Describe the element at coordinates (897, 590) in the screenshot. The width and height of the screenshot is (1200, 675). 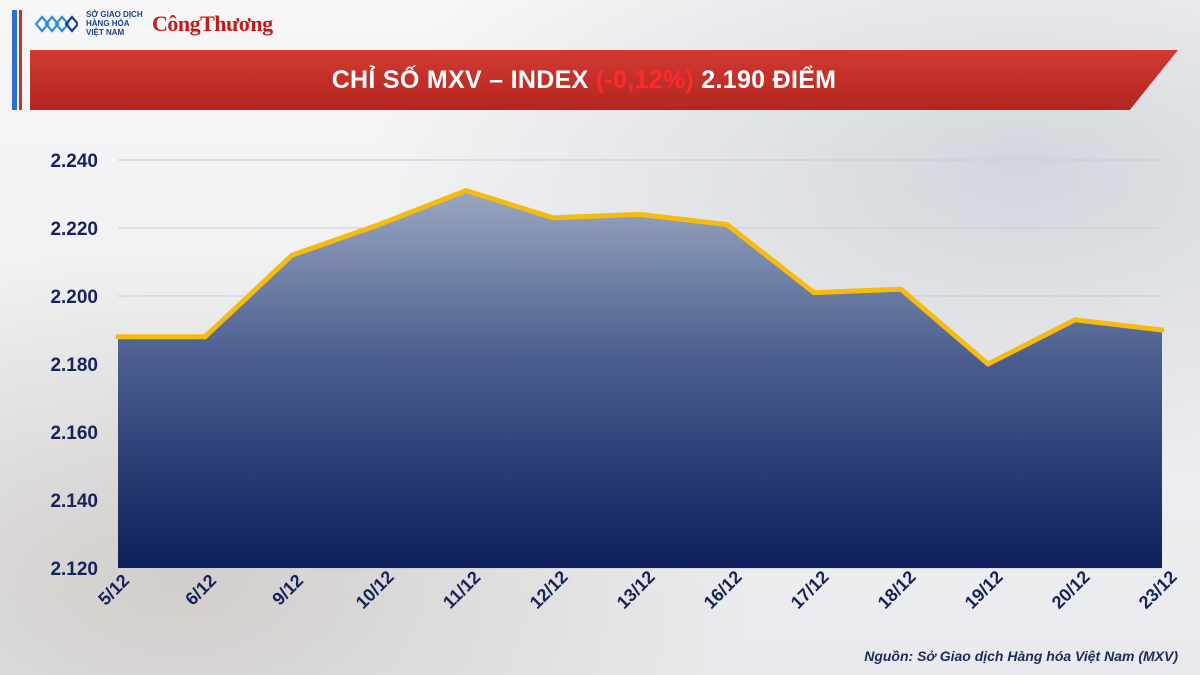
I see `x-tick-label-9: 18/12` at that location.